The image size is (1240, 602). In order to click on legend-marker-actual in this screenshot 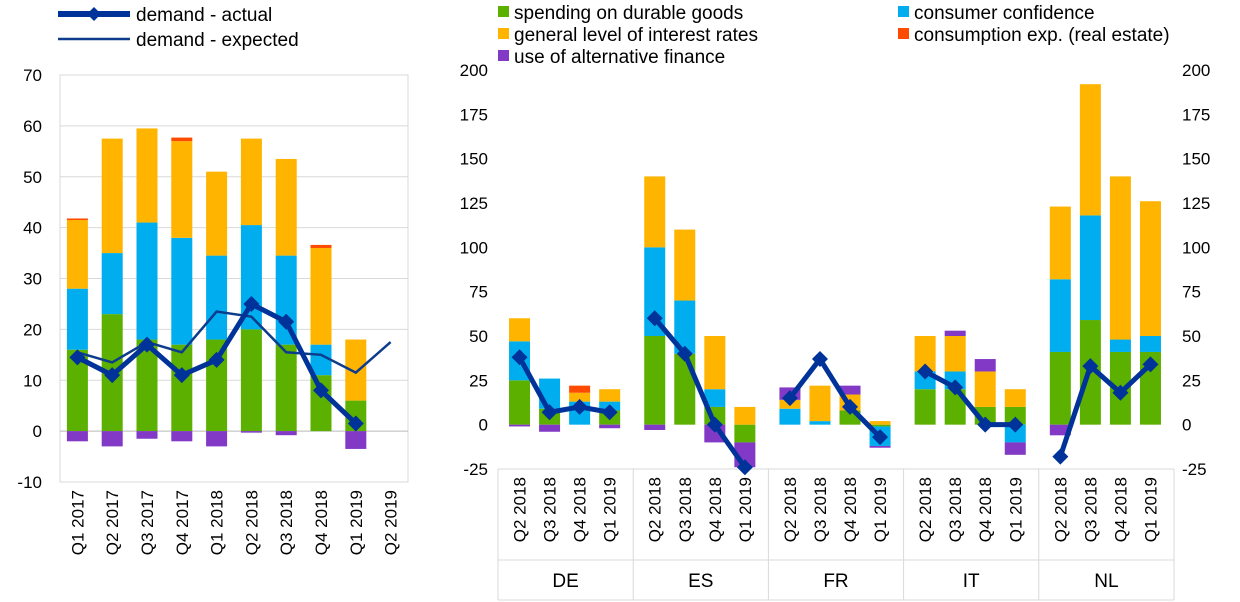, I will do `click(94, 14)`.